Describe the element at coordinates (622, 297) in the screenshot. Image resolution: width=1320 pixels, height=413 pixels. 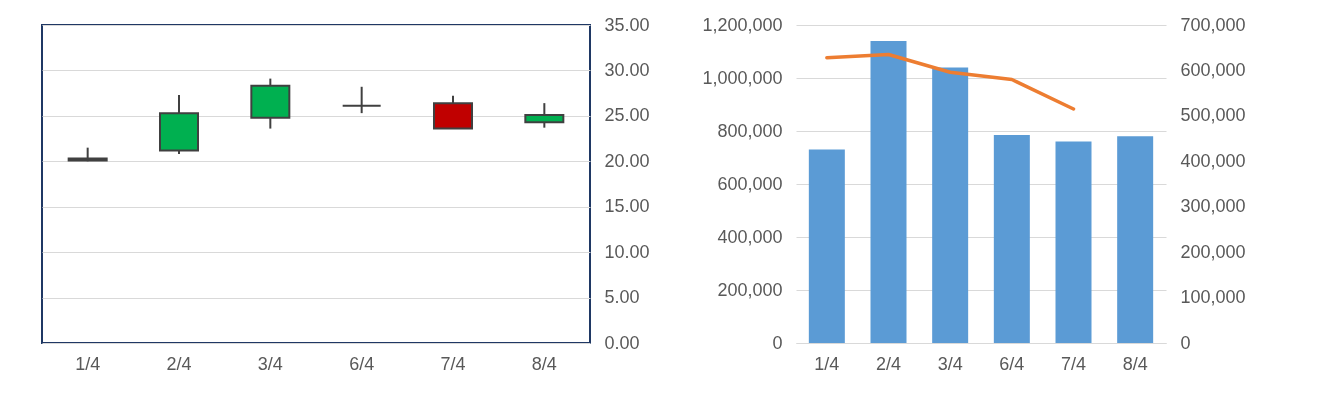
I see `y-tick-label: 5.00` at that location.